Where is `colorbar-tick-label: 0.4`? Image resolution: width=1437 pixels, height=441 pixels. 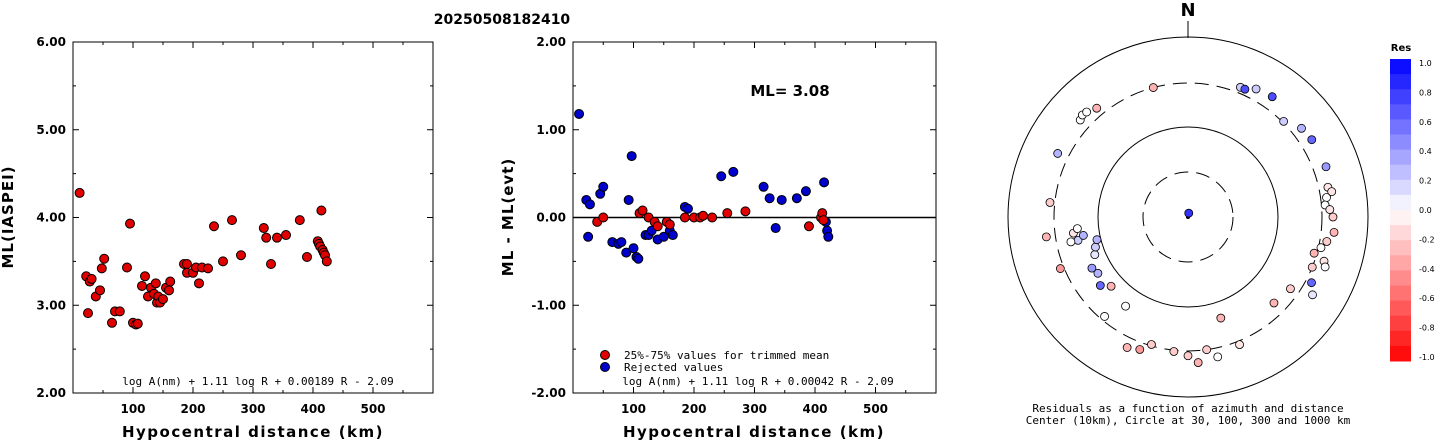
colorbar-tick-label: 0.4 is located at coordinates (1425, 151).